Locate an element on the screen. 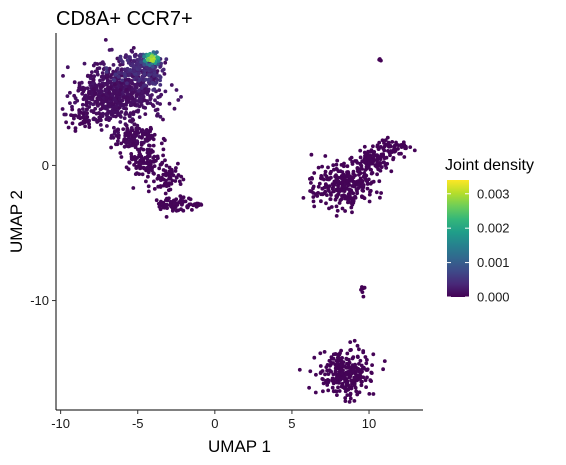 This screenshot has width=566, height=465. y-tick-label: 0 is located at coordinates (45, 165).